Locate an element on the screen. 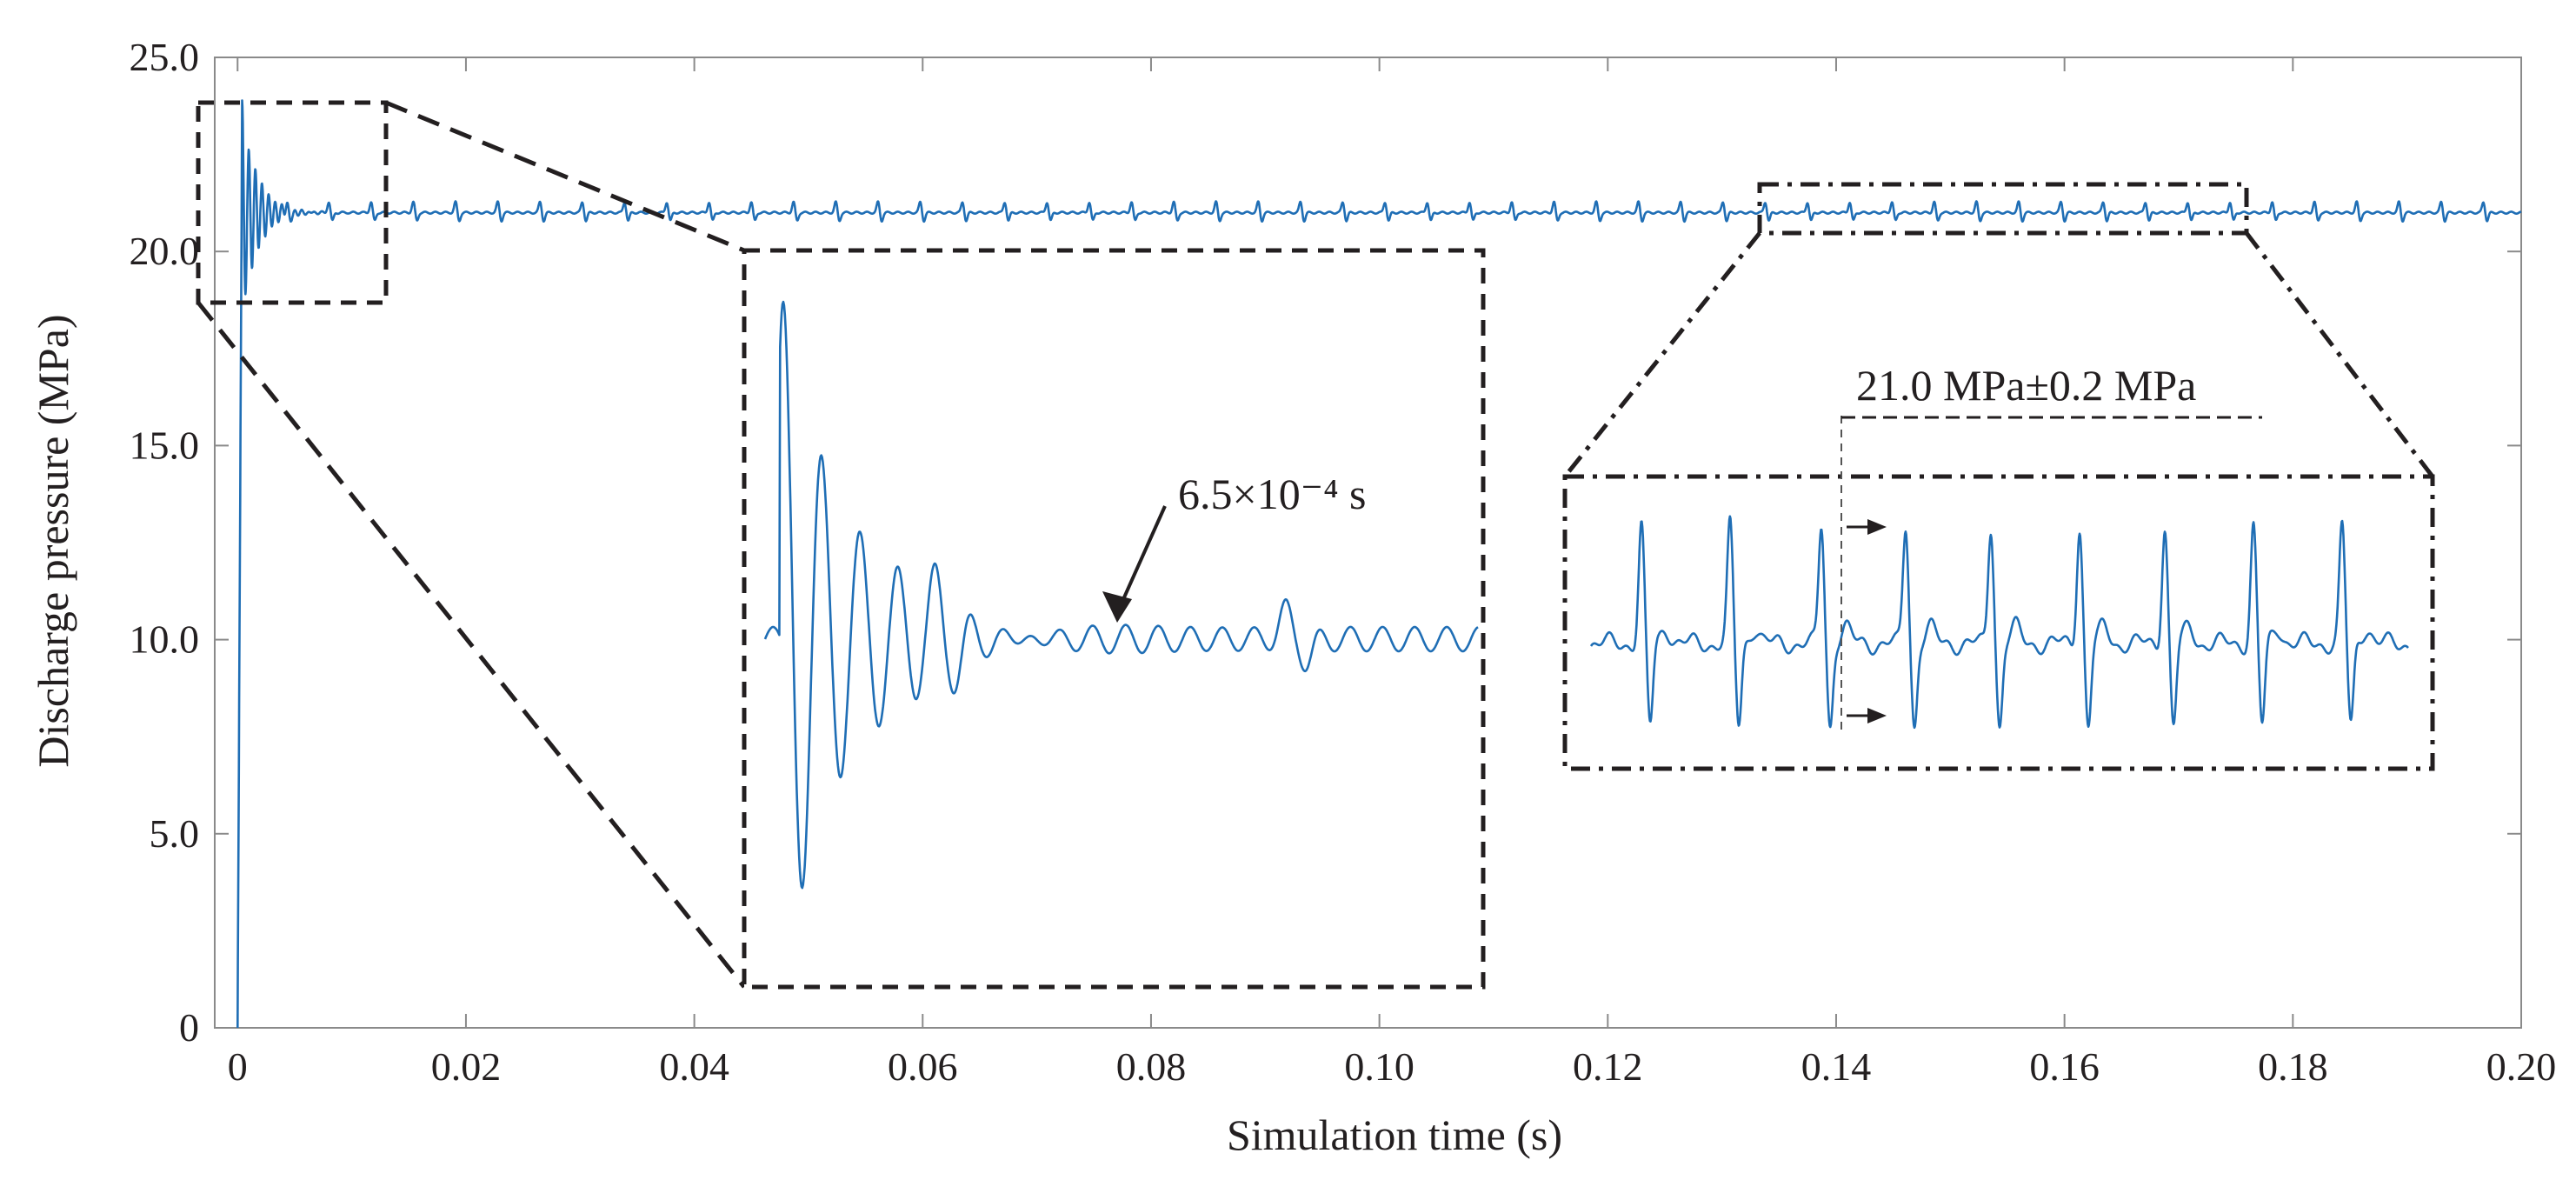 Image resolution: width=2576 pixels, height=1180 pixels. y-tick-label: 10.0 is located at coordinates (165, 639).